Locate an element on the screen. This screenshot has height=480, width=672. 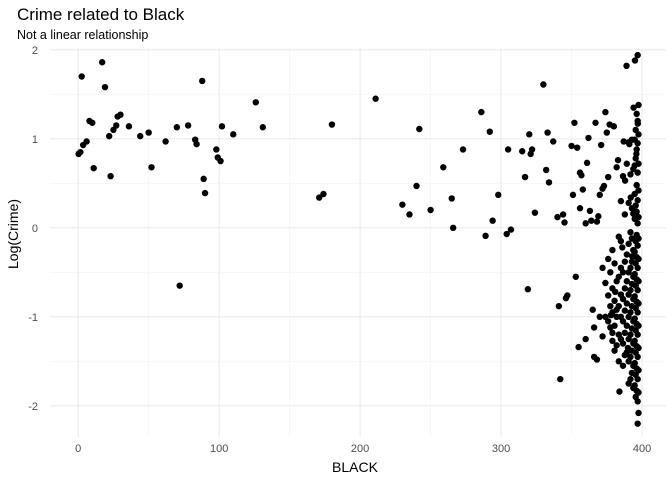
y-tick-label: -2 is located at coordinates (33, 407).